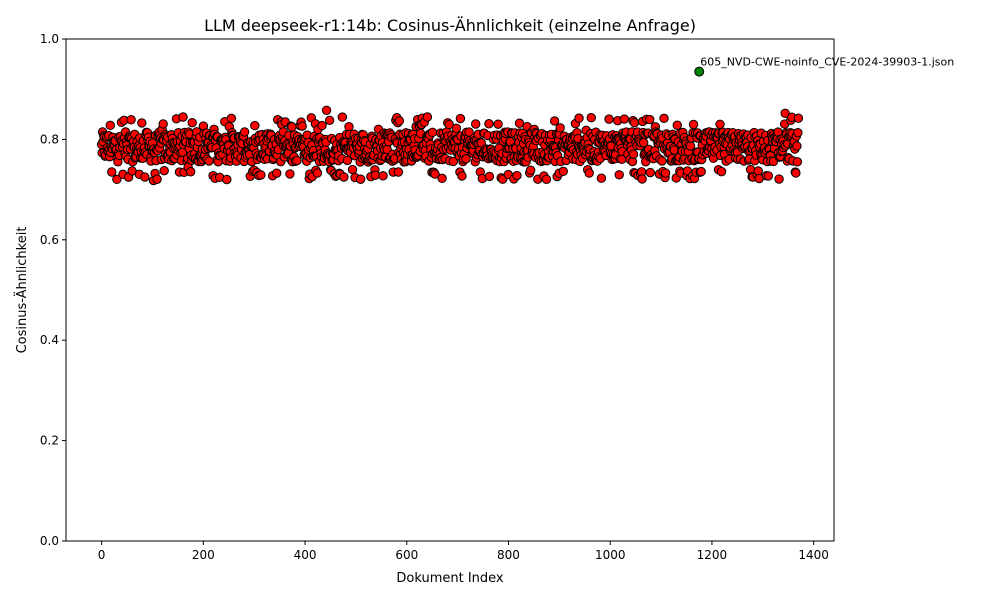 This screenshot has width=1000, height=600. Describe the element at coordinates (813, 555) in the screenshot. I see `x-tick-label: 1400` at that location.